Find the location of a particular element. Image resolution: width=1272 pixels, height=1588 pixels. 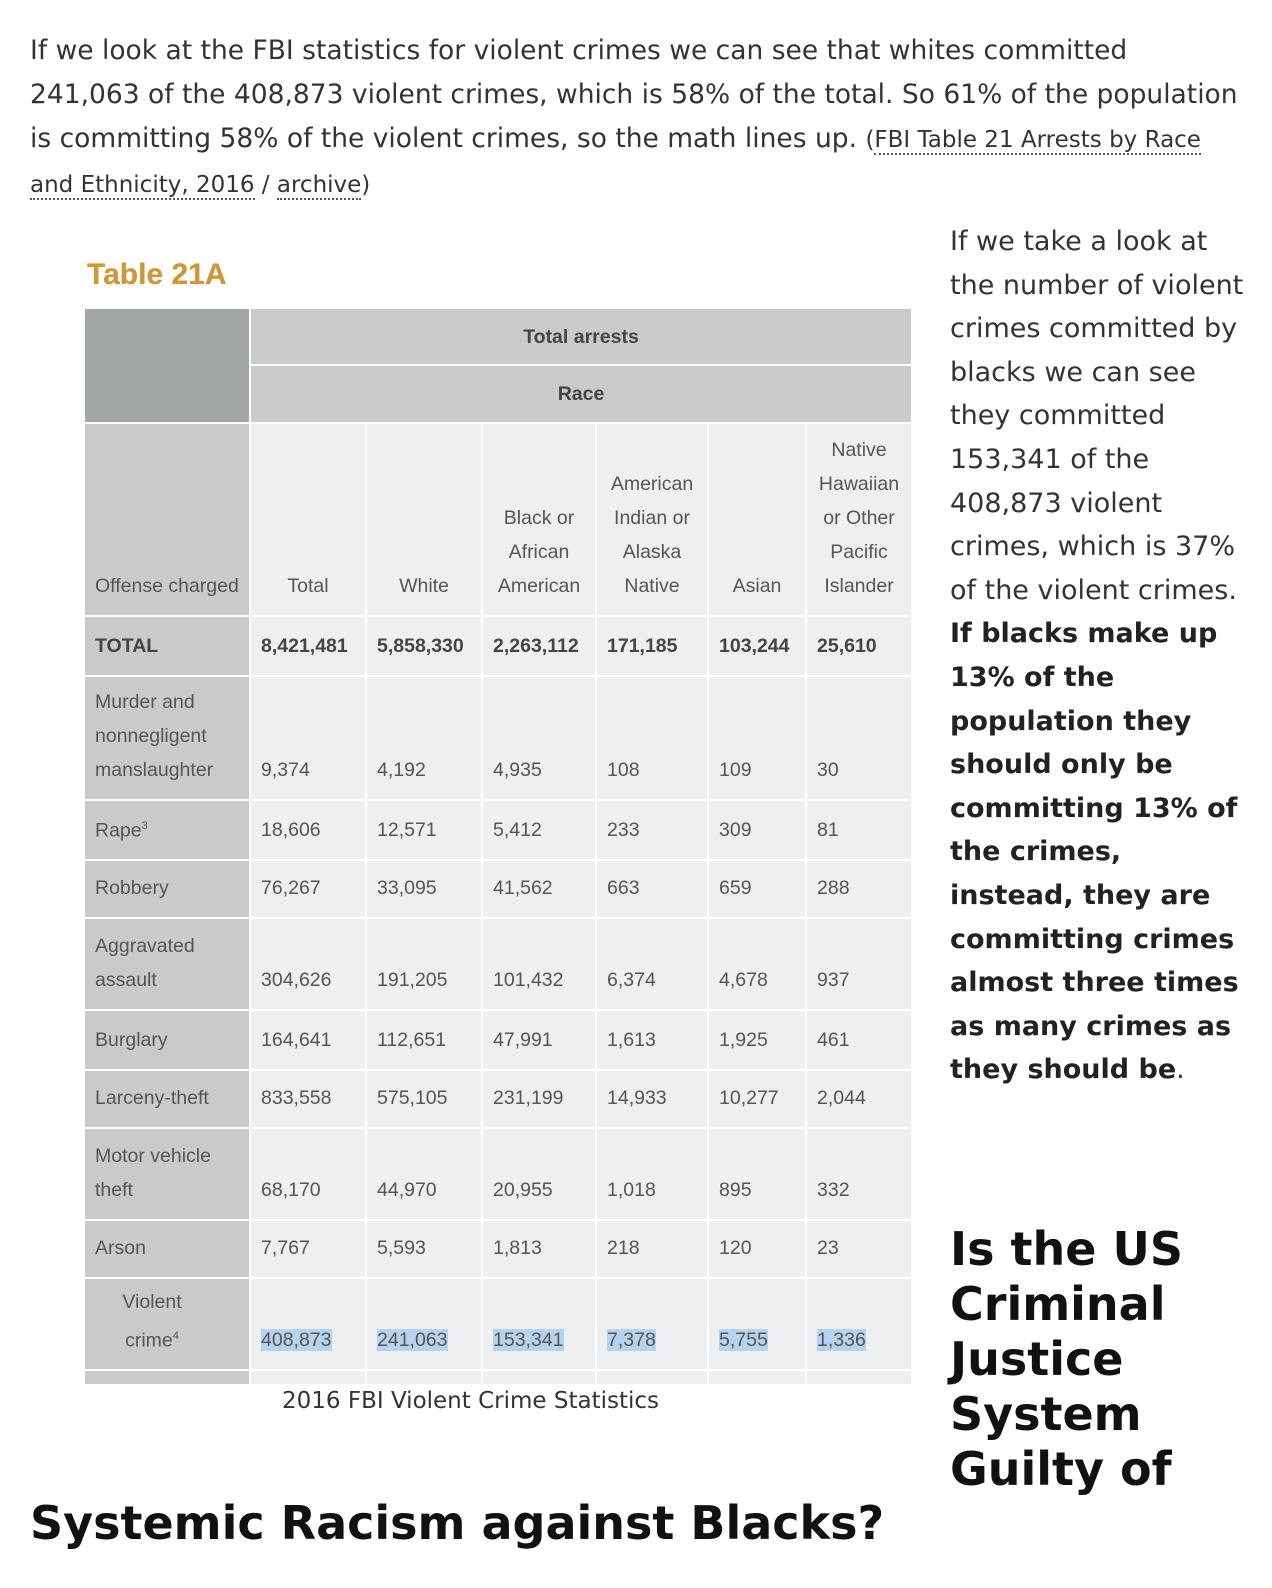

value: 663 is located at coordinates (623, 888).